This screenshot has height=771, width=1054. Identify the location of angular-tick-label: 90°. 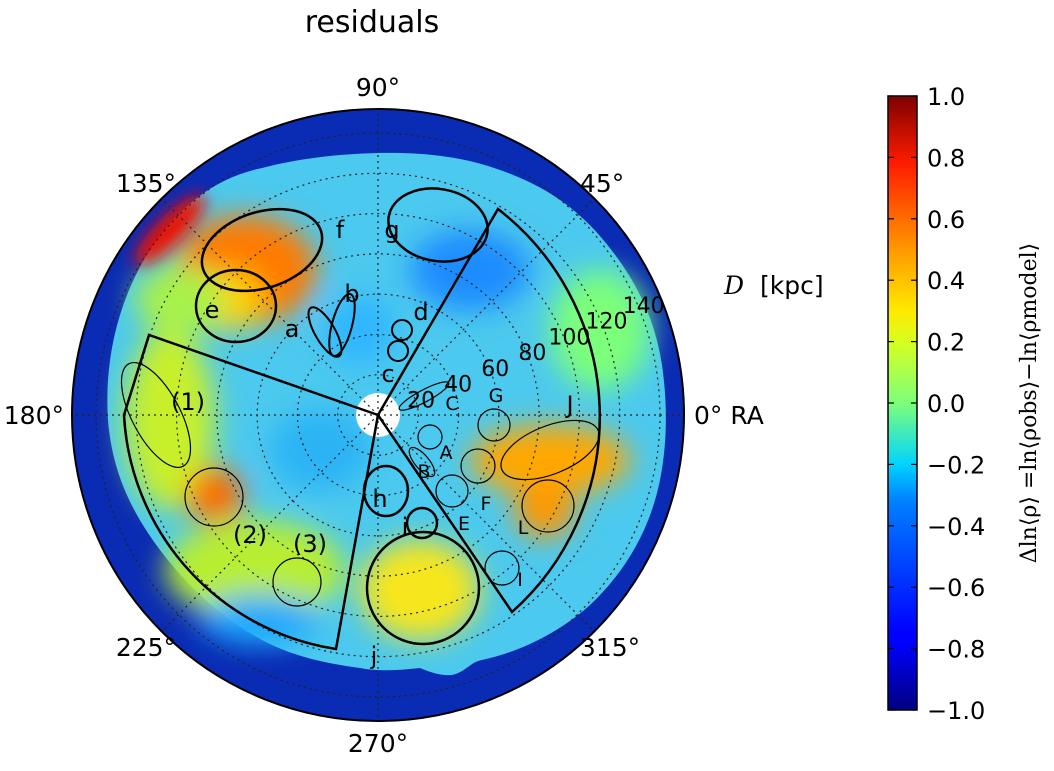
(378, 87).